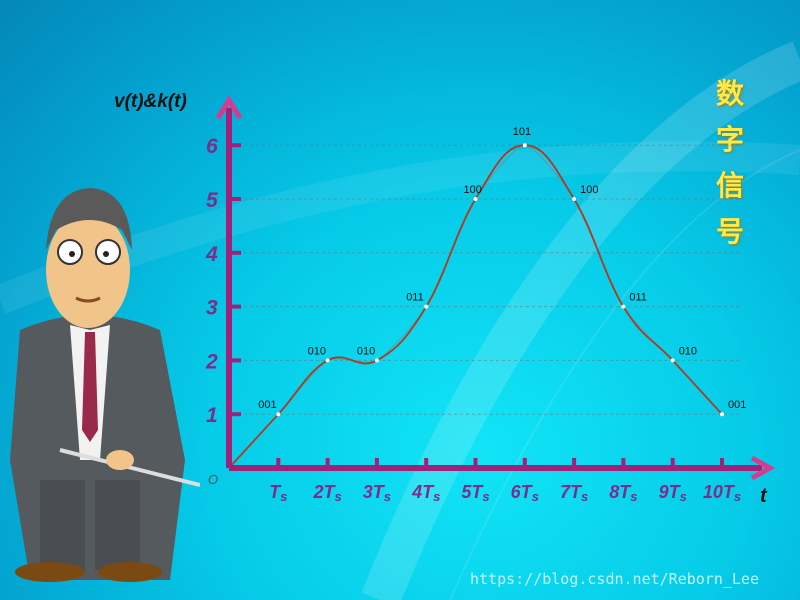 The width and height of the screenshot is (800, 600). What do you see at coordinates (730, 139) in the screenshot?
I see `slide-title-char: 字` at bounding box center [730, 139].